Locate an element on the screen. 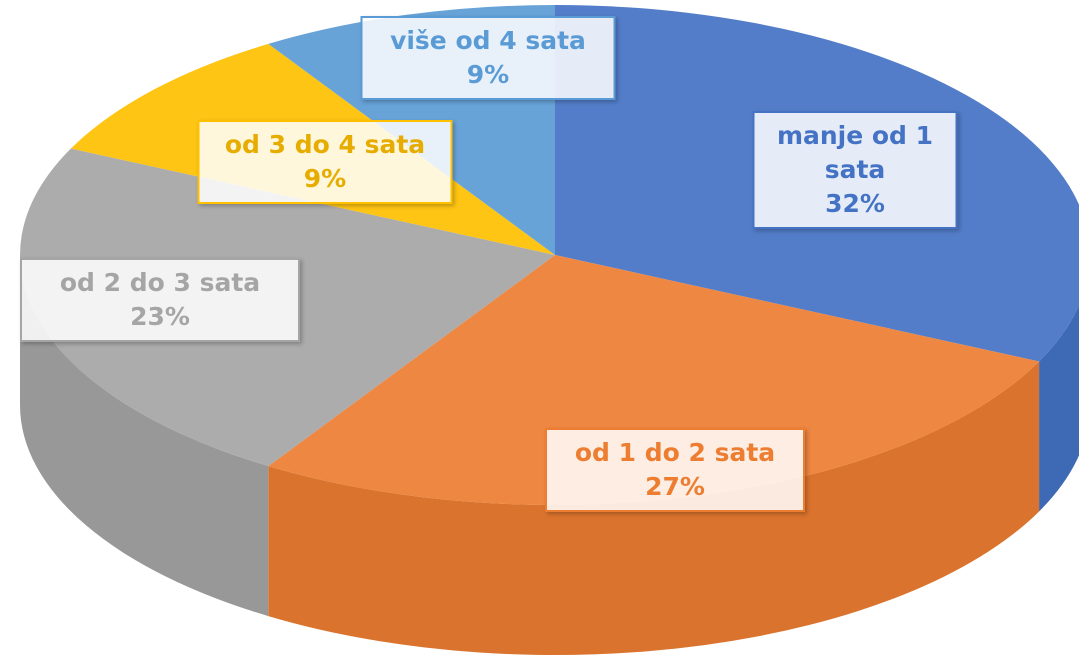  category-label: od 3 do 4 sata is located at coordinates (325, 144).